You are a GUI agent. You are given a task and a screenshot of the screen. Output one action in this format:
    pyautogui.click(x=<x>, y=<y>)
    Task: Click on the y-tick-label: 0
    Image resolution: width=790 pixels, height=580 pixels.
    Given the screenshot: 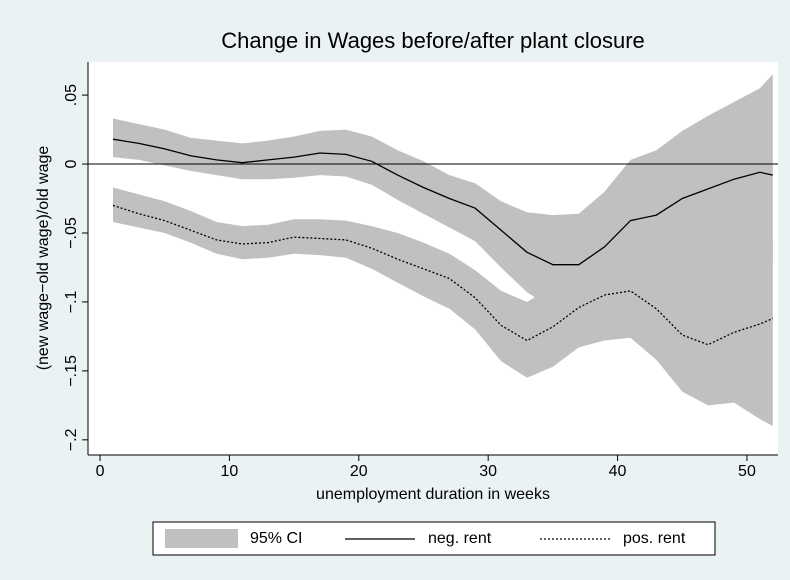 What is the action you would take?
    pyautogui.click(x=71, y=163)
    